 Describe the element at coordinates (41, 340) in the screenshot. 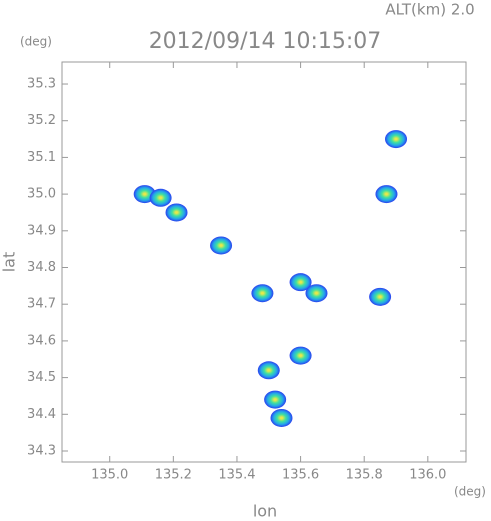

I see `y-tick-label: 34.6` at that location.